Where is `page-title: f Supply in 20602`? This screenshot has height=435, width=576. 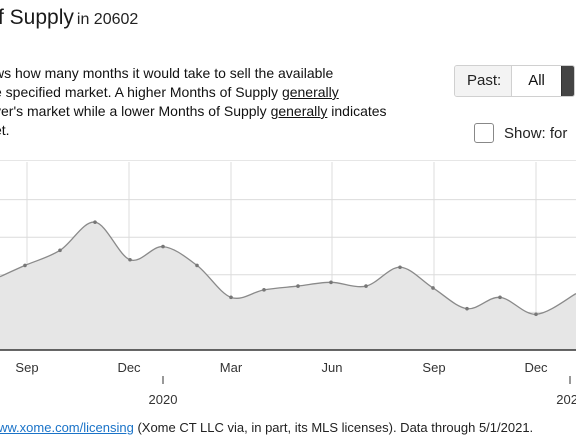 page-title: f Supply in 20602 is located at coordinates (69, 18).